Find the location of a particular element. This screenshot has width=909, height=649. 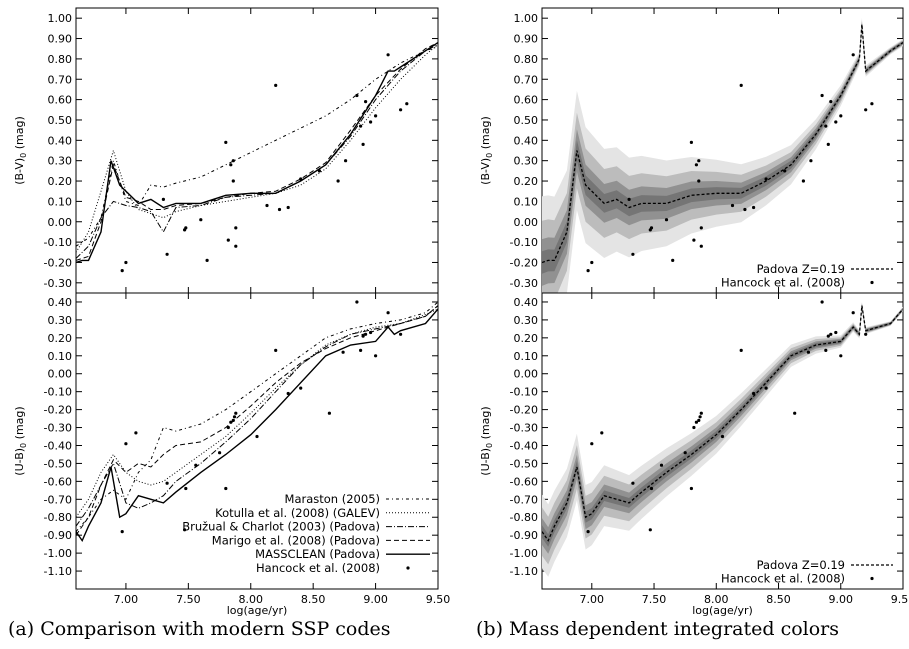

legend-label: Kotulla et al. (2008) (GALEV) is located at coordinates (297, 513).